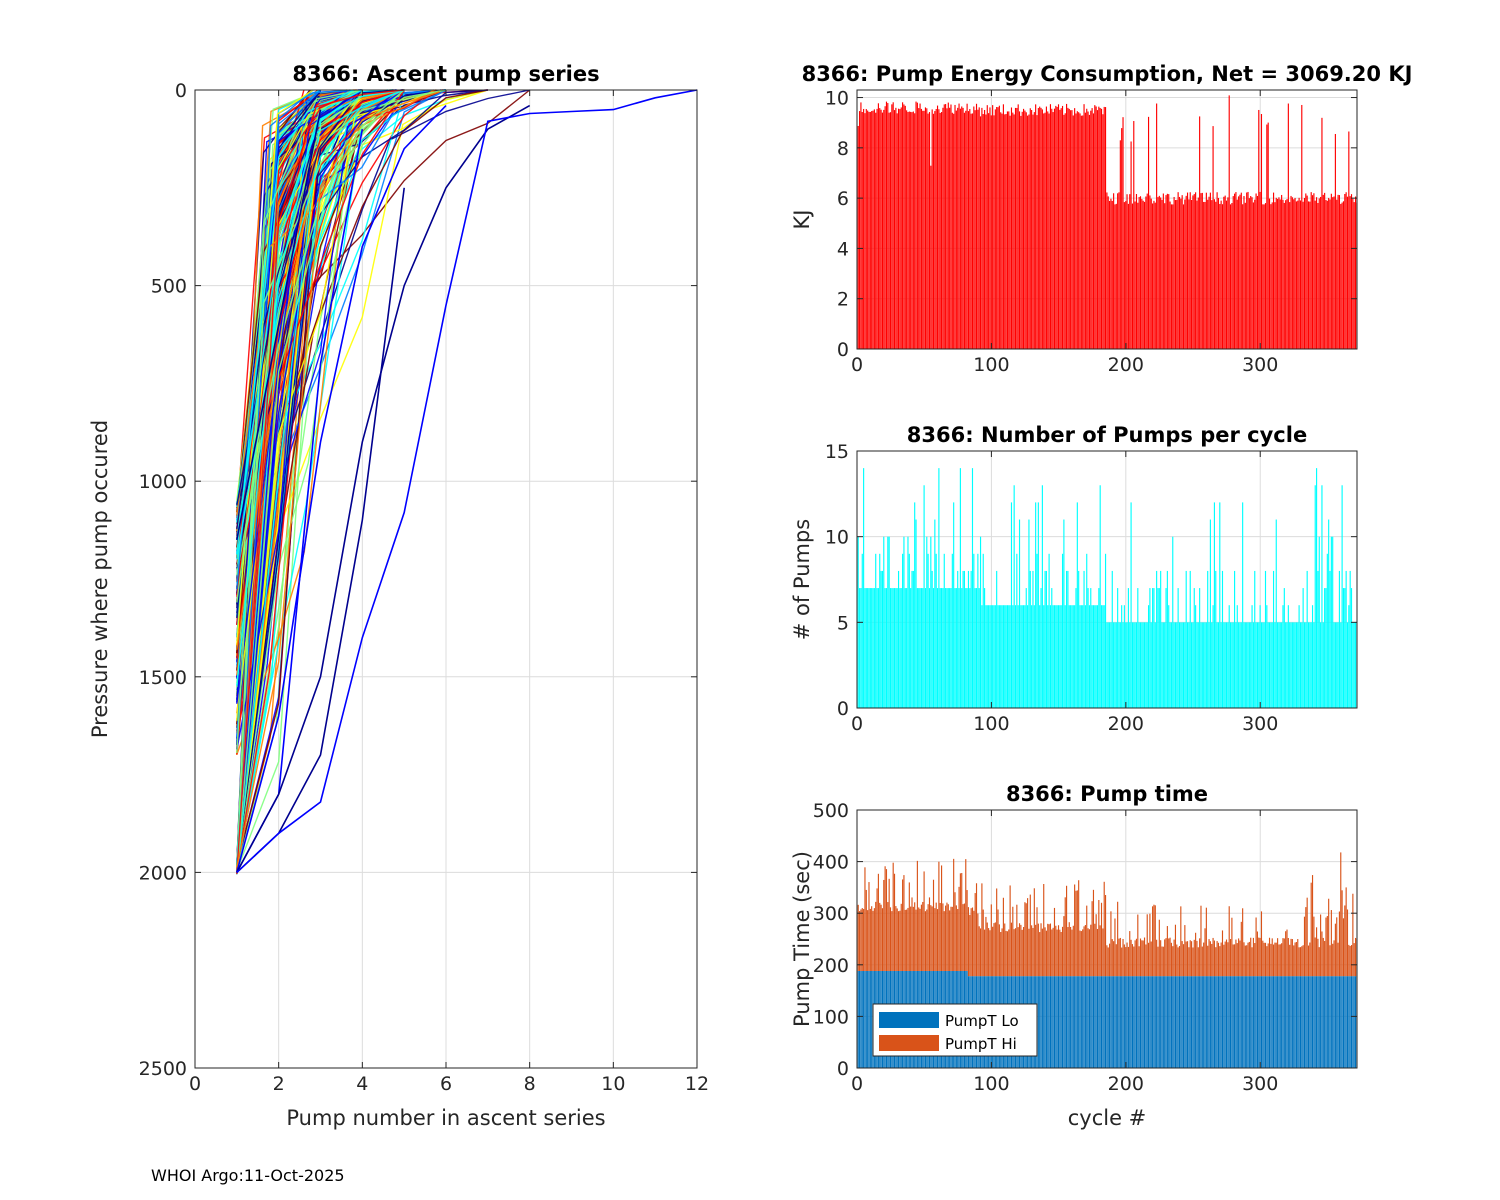 The width and height of the screenshot is (1500, 1200). I want to click on ascent-series-line, so click(338, 479).